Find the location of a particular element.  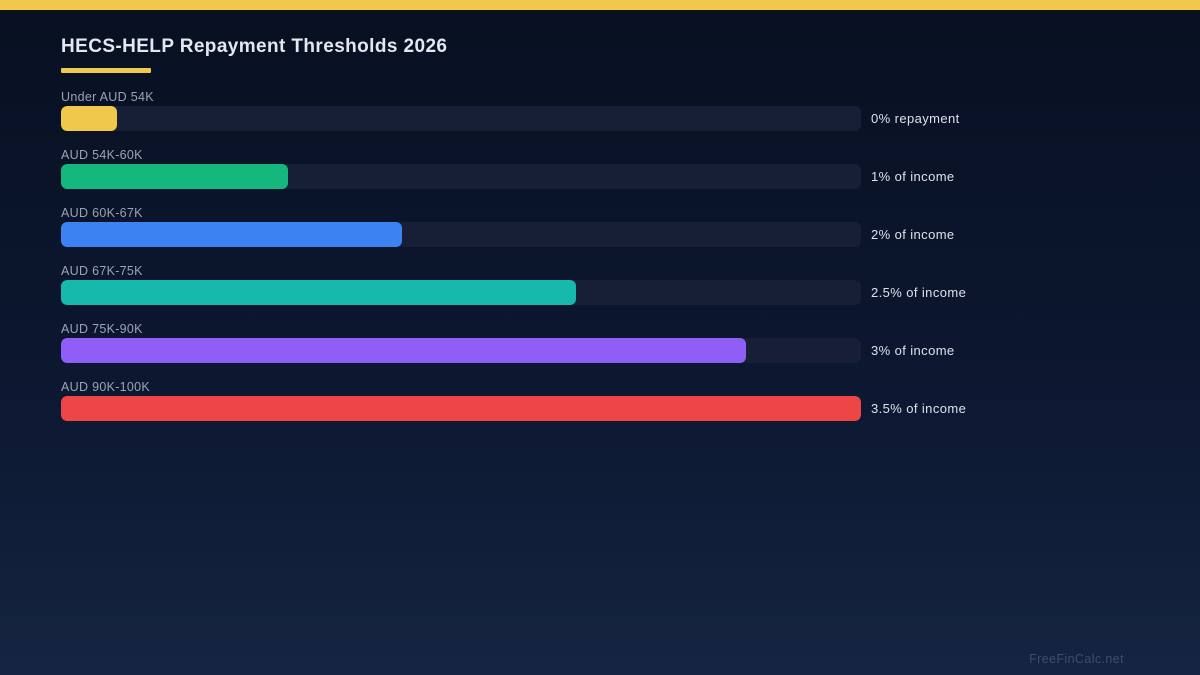

category-label: AUD 67K-75K is located at coordinates (102, 271).